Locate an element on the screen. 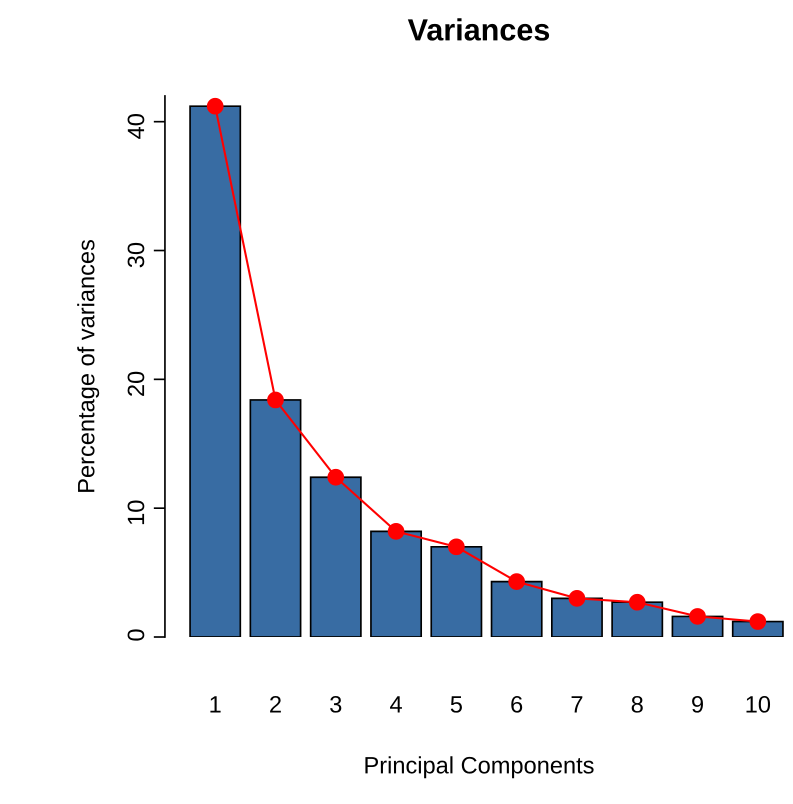  x-tick-label: 8 is located at coordinates (637, 704).